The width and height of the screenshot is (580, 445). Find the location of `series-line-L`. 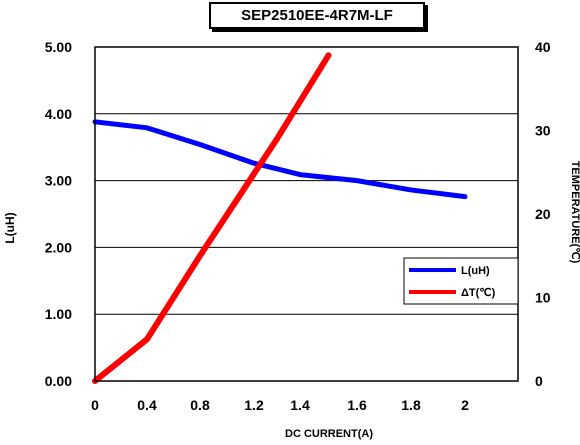

series-line-L is located at coordinates (280, 159).